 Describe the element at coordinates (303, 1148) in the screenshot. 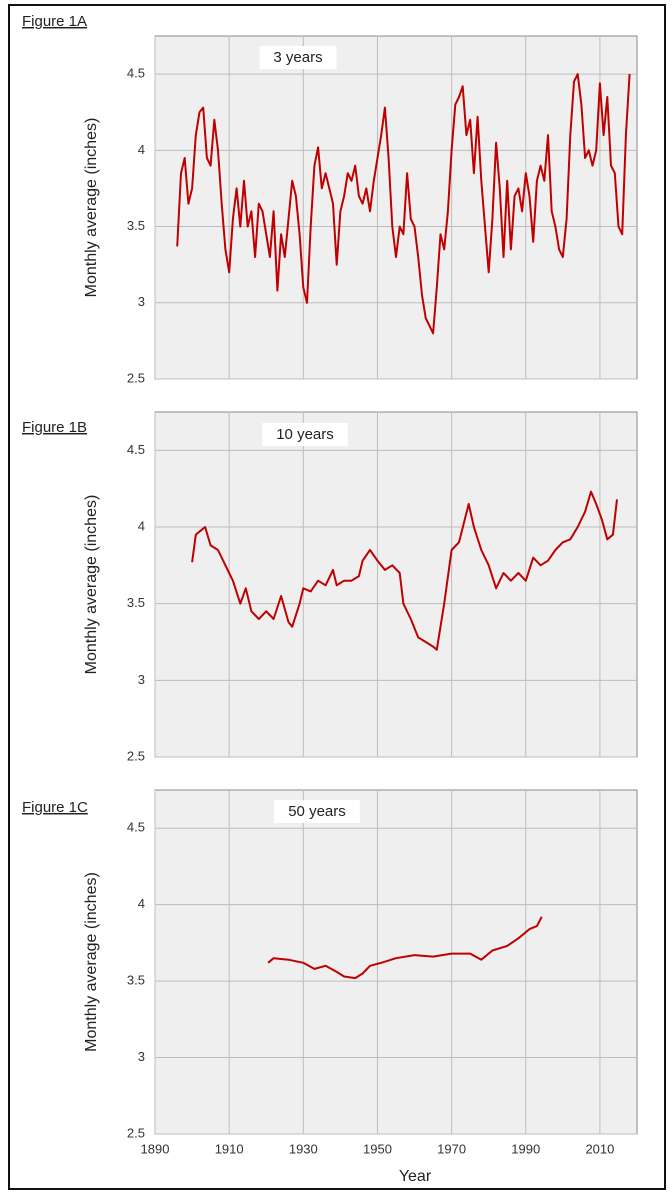

I see `x-tick-label: 1930` at that location.